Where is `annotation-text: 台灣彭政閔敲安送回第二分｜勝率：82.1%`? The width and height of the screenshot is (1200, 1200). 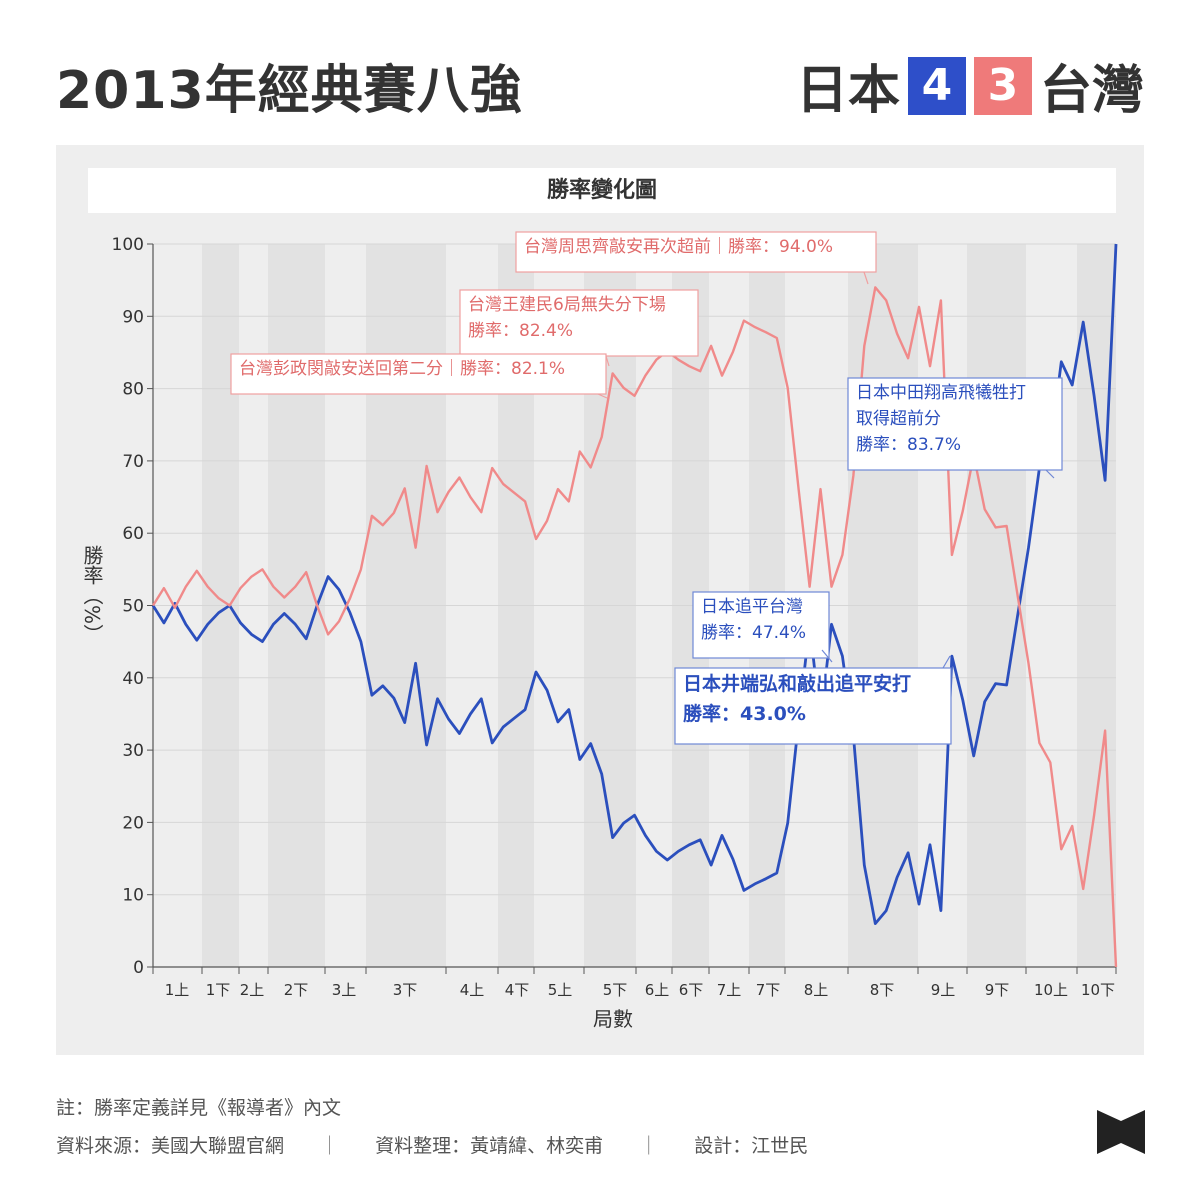 annotation-text: 台灣彭政閔敲安送回第二分｜勝率：82.1% is located at coordinates (402, 369).